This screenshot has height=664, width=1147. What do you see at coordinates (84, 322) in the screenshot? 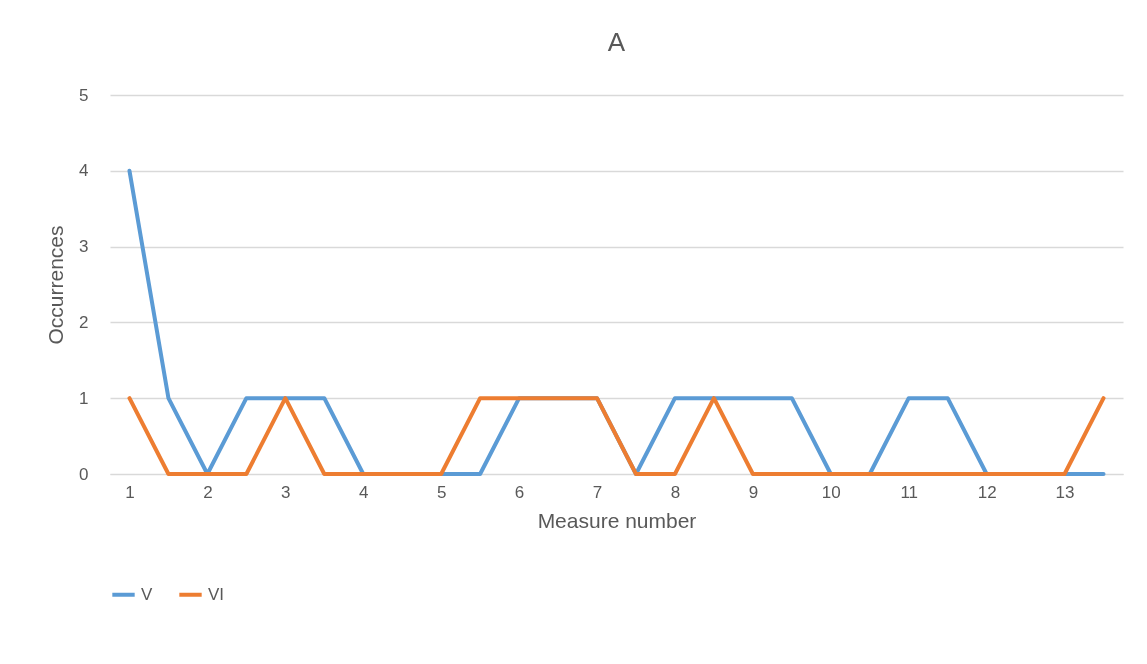
I see `y-tick-label: 2` at bounding box center [84, 322].